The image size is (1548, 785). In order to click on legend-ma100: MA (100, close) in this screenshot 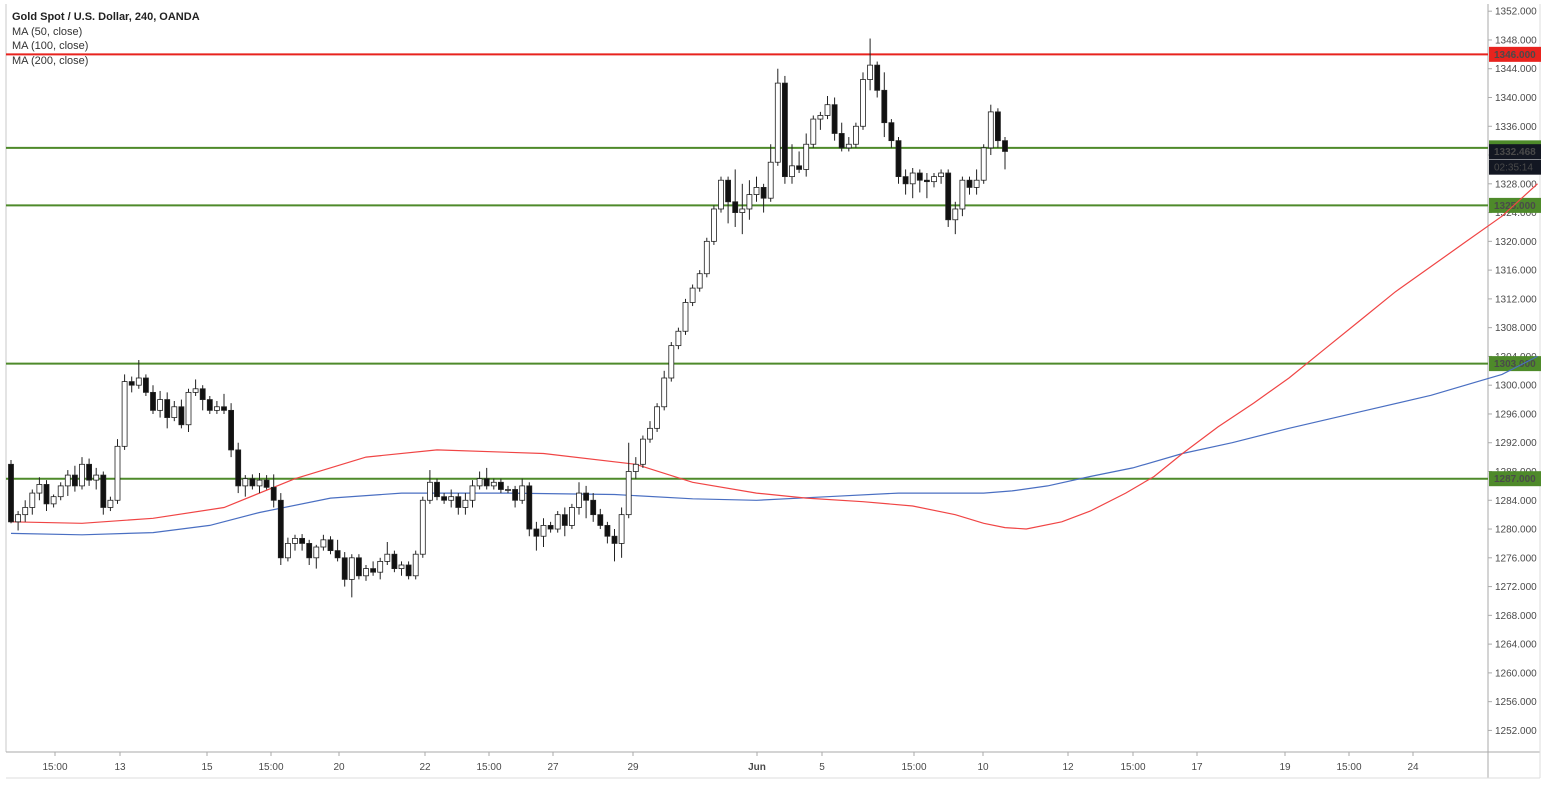, I will do `click(50, 46)`.